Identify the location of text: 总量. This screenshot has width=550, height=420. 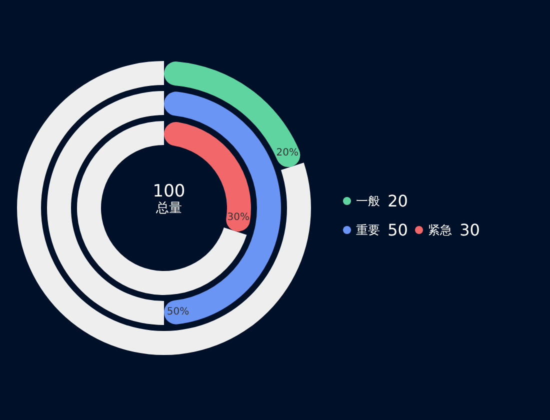
(168, 208).